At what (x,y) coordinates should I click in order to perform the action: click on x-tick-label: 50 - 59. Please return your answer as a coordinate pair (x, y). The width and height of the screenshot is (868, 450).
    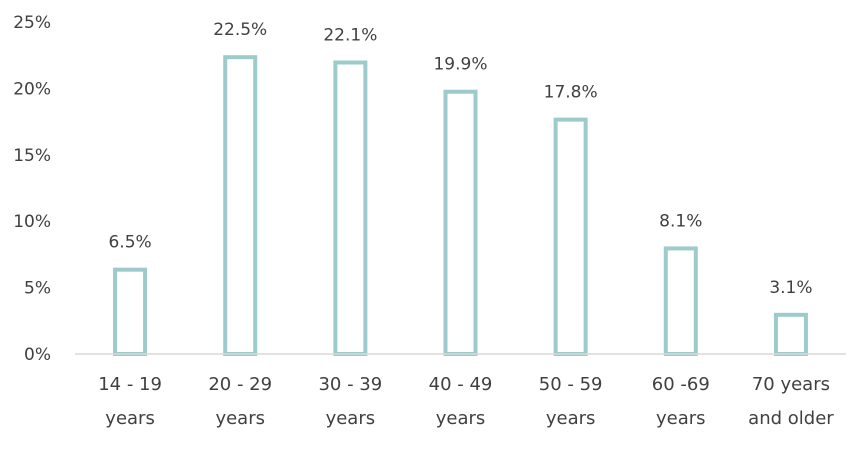
    Looking at the image, I should click on (571, 384).